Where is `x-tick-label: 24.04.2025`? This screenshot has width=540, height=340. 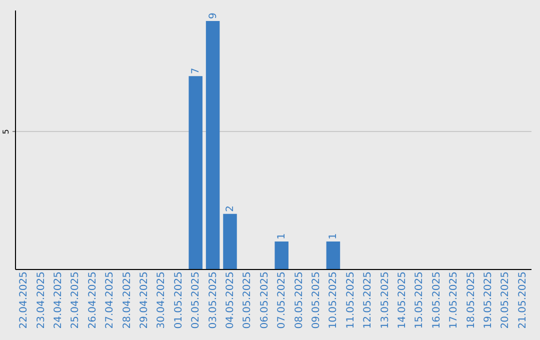 x-tick-label: 24.04.2025 is located at coordinates (58, 300).